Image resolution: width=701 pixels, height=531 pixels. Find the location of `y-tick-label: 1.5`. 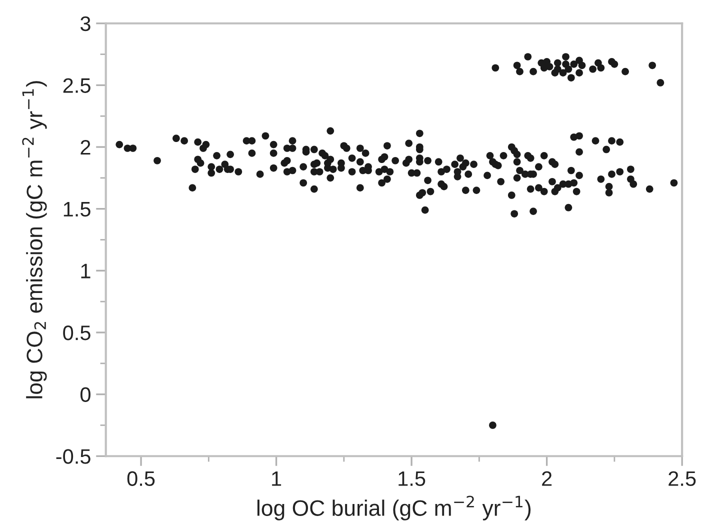

y-tick-label: 1.5 is located at coordinates (77, 209).